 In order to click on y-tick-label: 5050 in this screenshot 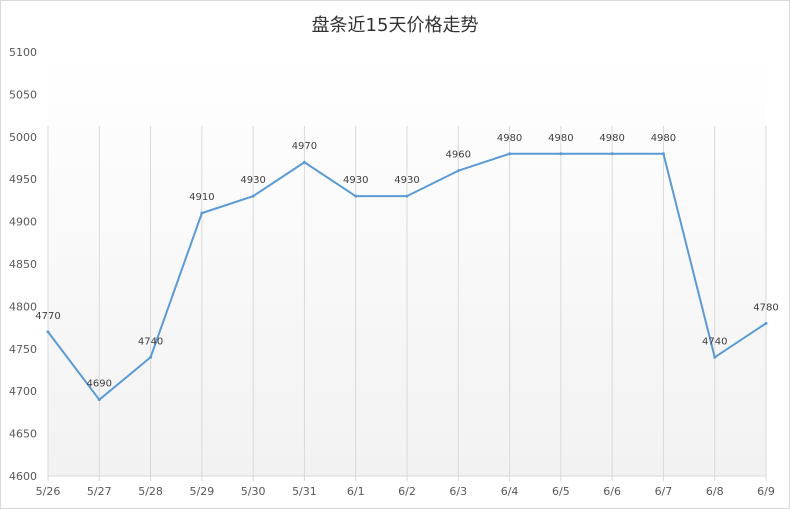, I will do `click(23, 94)`.